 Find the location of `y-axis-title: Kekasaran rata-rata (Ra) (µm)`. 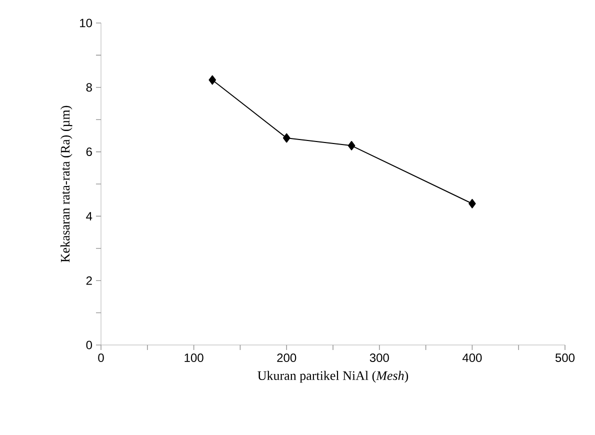

y-axis-title: Kekasaran rata-rata (Ra) (µm) is located at coordinates (66, 184).